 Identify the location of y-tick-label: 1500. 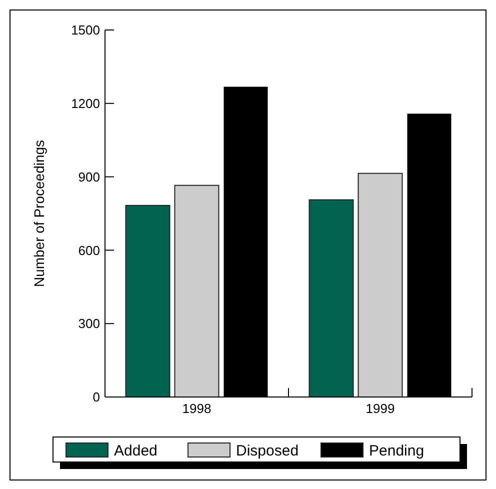
(85, 30).